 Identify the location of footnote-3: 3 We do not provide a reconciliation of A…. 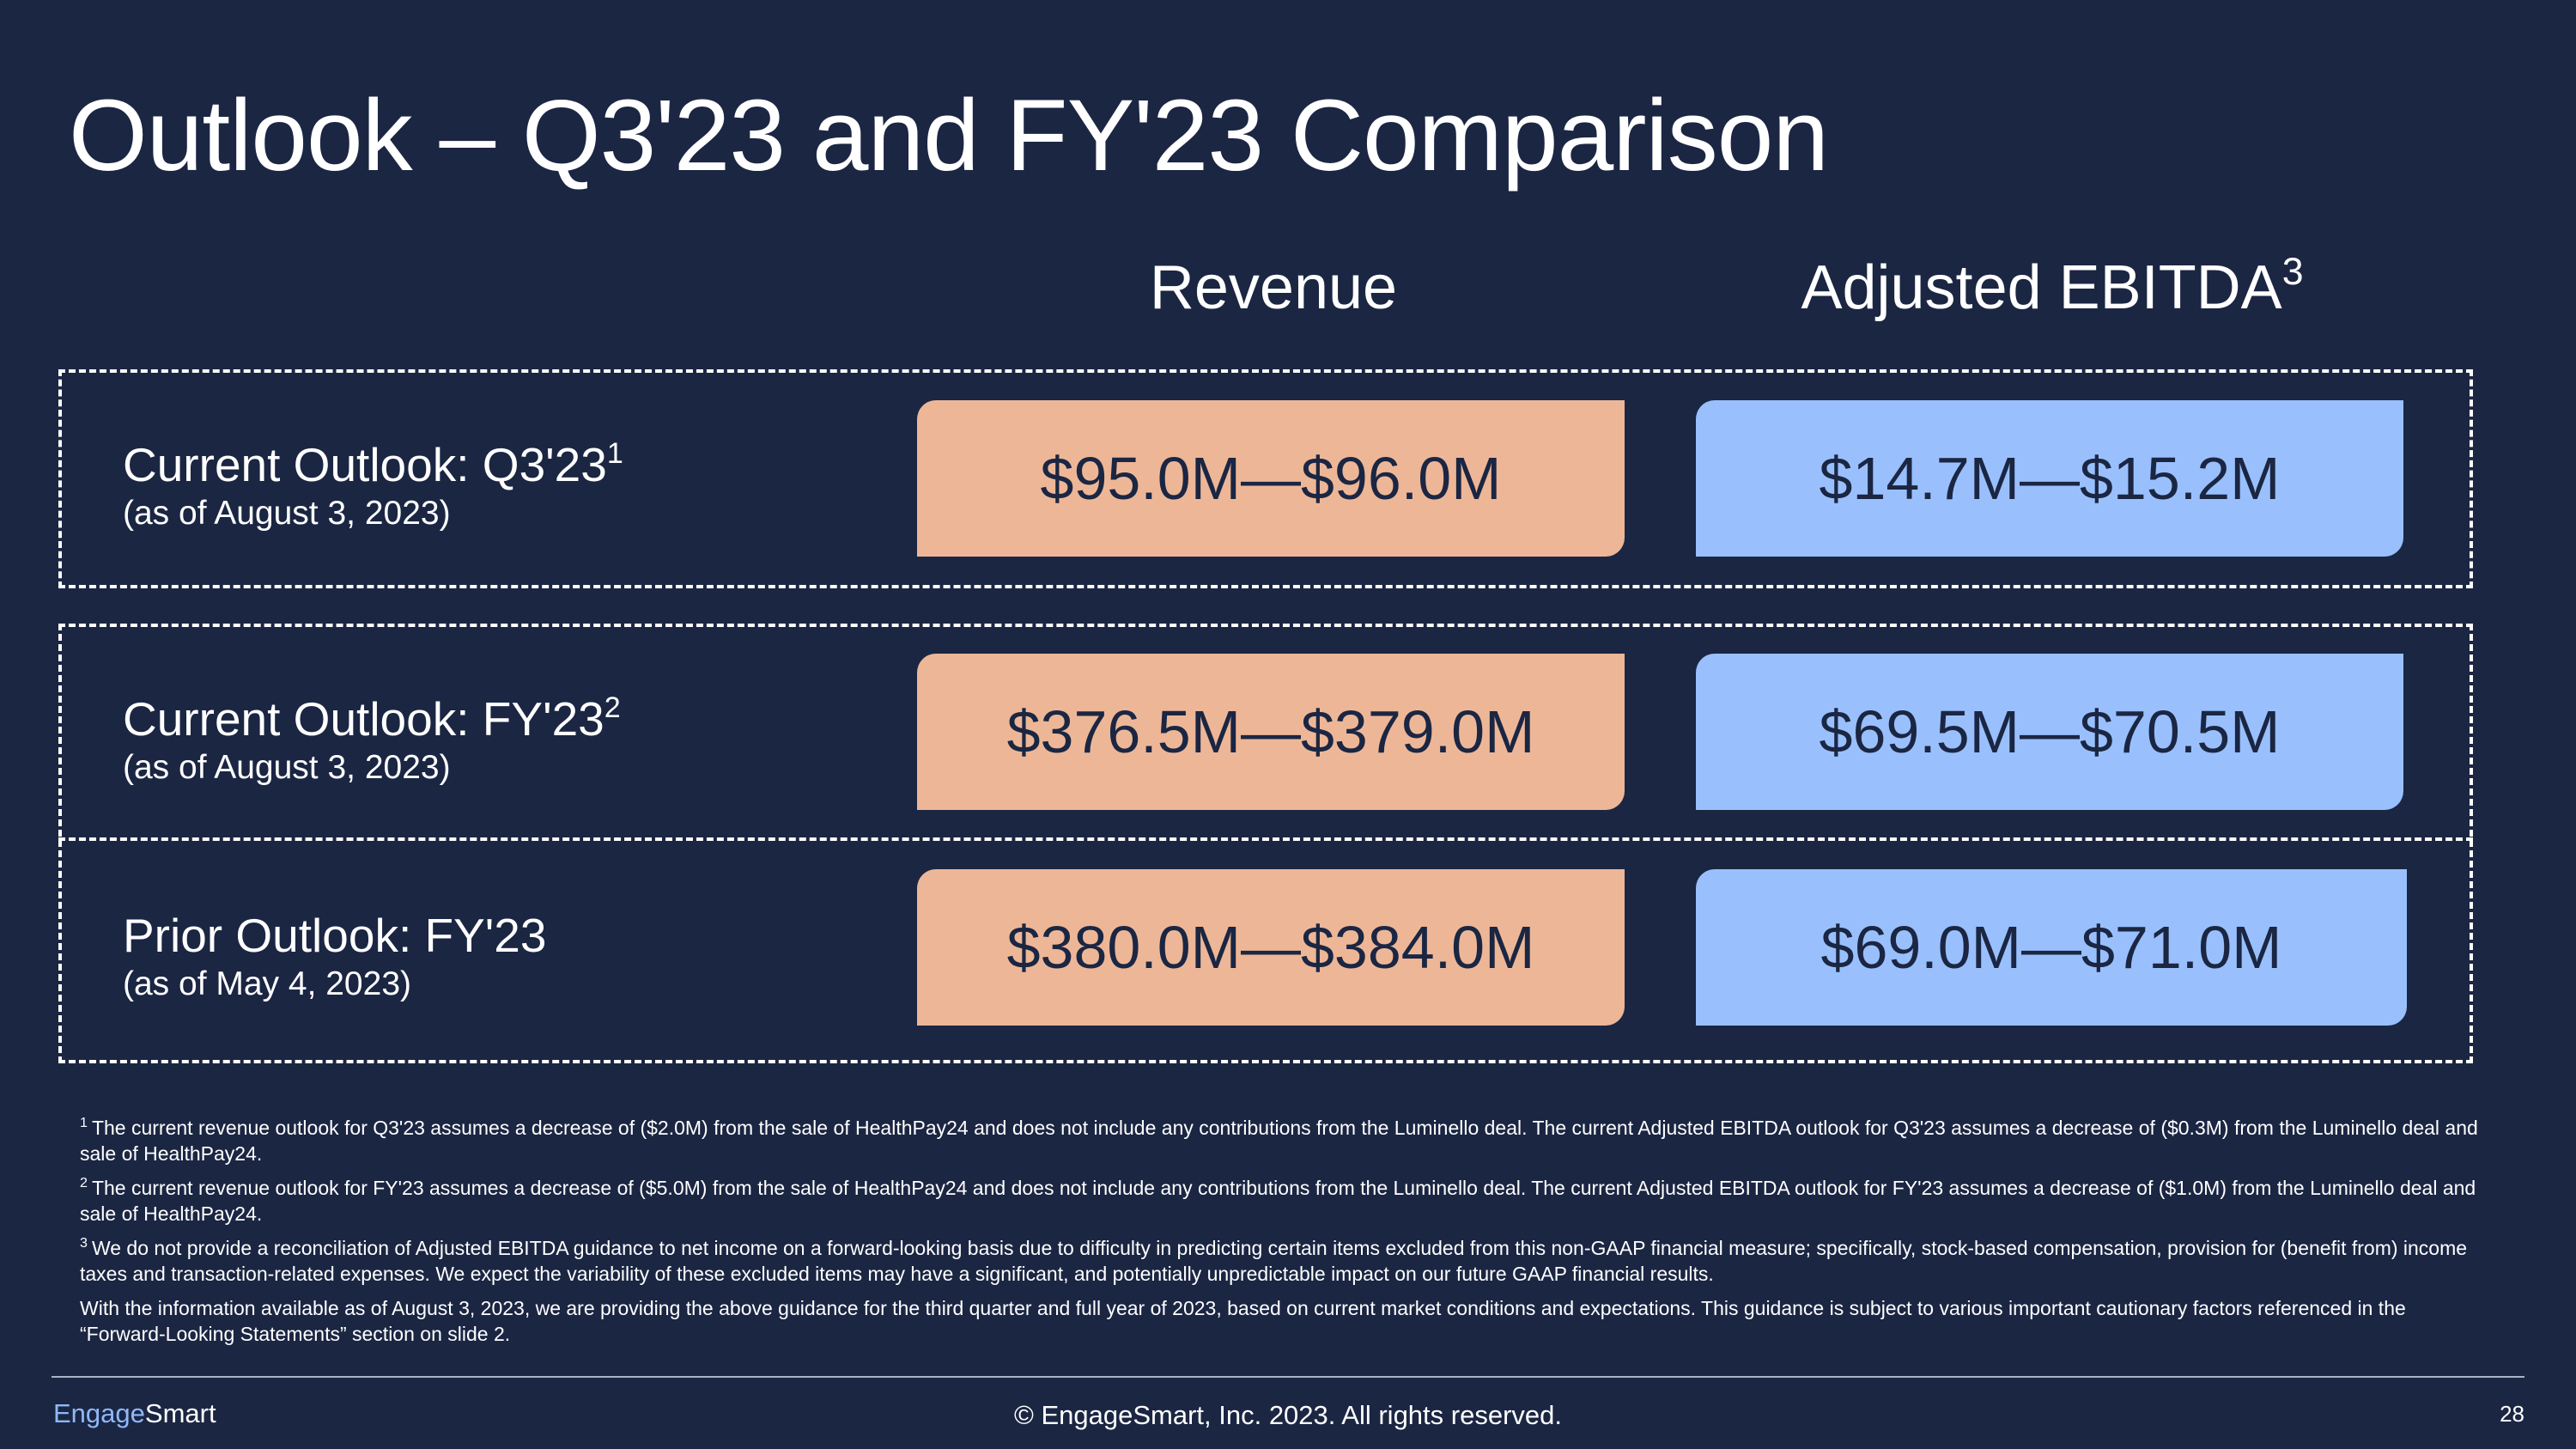
(1282, 1261).